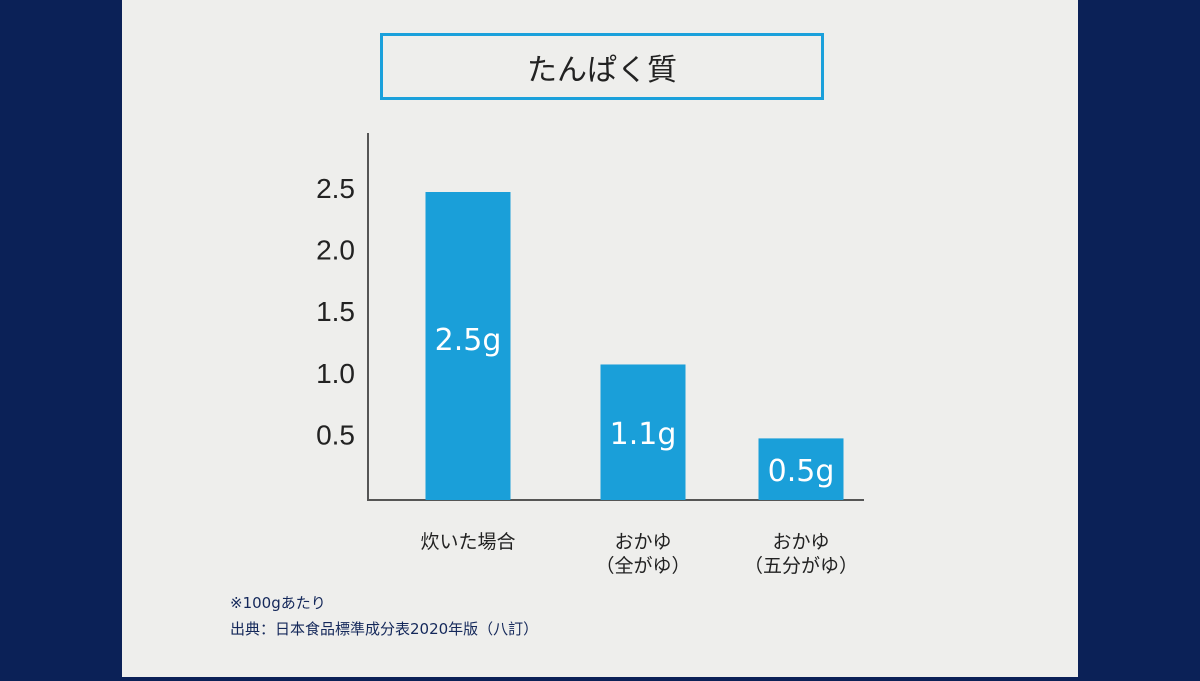 Image resolution: width=1200 pixels, height=681 pixels. I want to click on data-label: 0.5g, so click(801, 471).